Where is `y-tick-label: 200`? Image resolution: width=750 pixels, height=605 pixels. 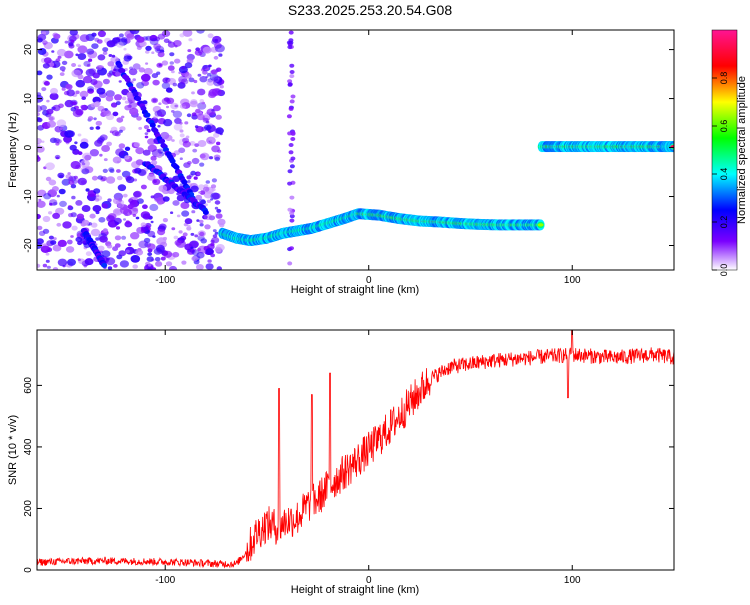 y-tick-label: 200 is located at coordinates (28, 508).